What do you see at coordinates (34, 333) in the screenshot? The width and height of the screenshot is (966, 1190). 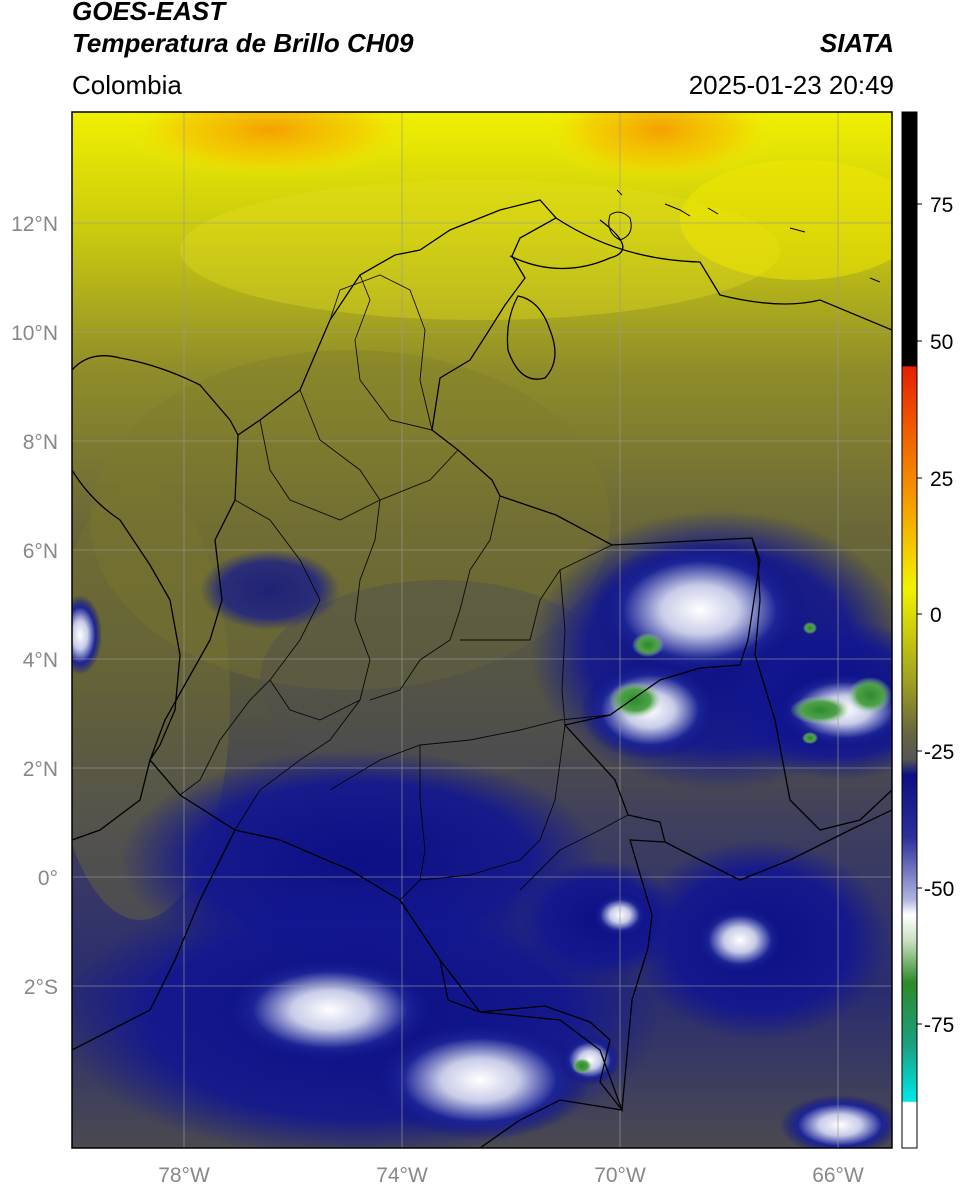 I see `lat-label: 10°N` at bounding box center [34, 333].